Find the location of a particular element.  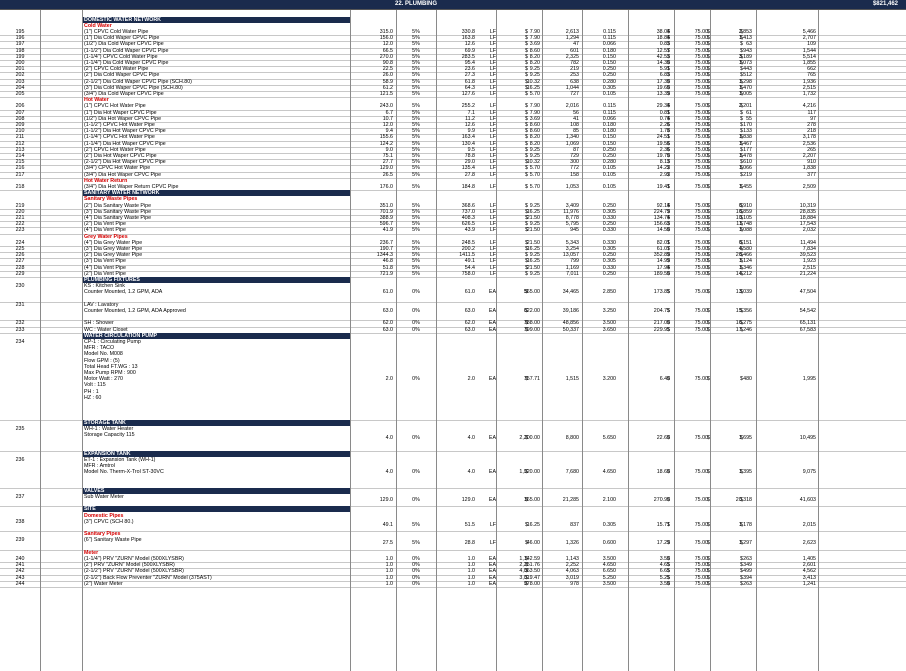

cell-desc: (1-1/4") CPVC Hot Water Pipe is located at coordinates (119, 137).